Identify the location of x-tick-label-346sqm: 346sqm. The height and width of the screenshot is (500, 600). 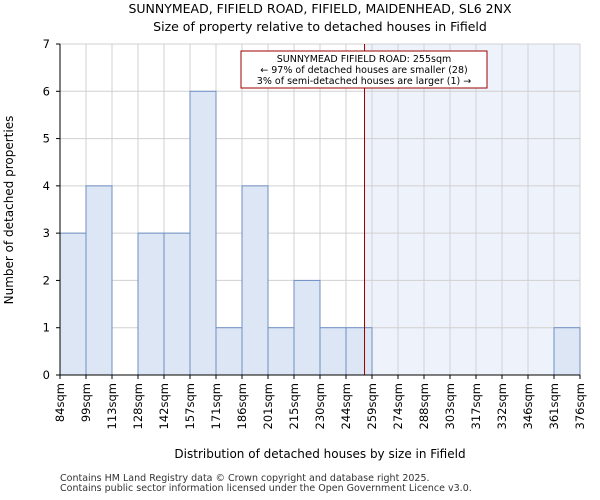
(528, 406).